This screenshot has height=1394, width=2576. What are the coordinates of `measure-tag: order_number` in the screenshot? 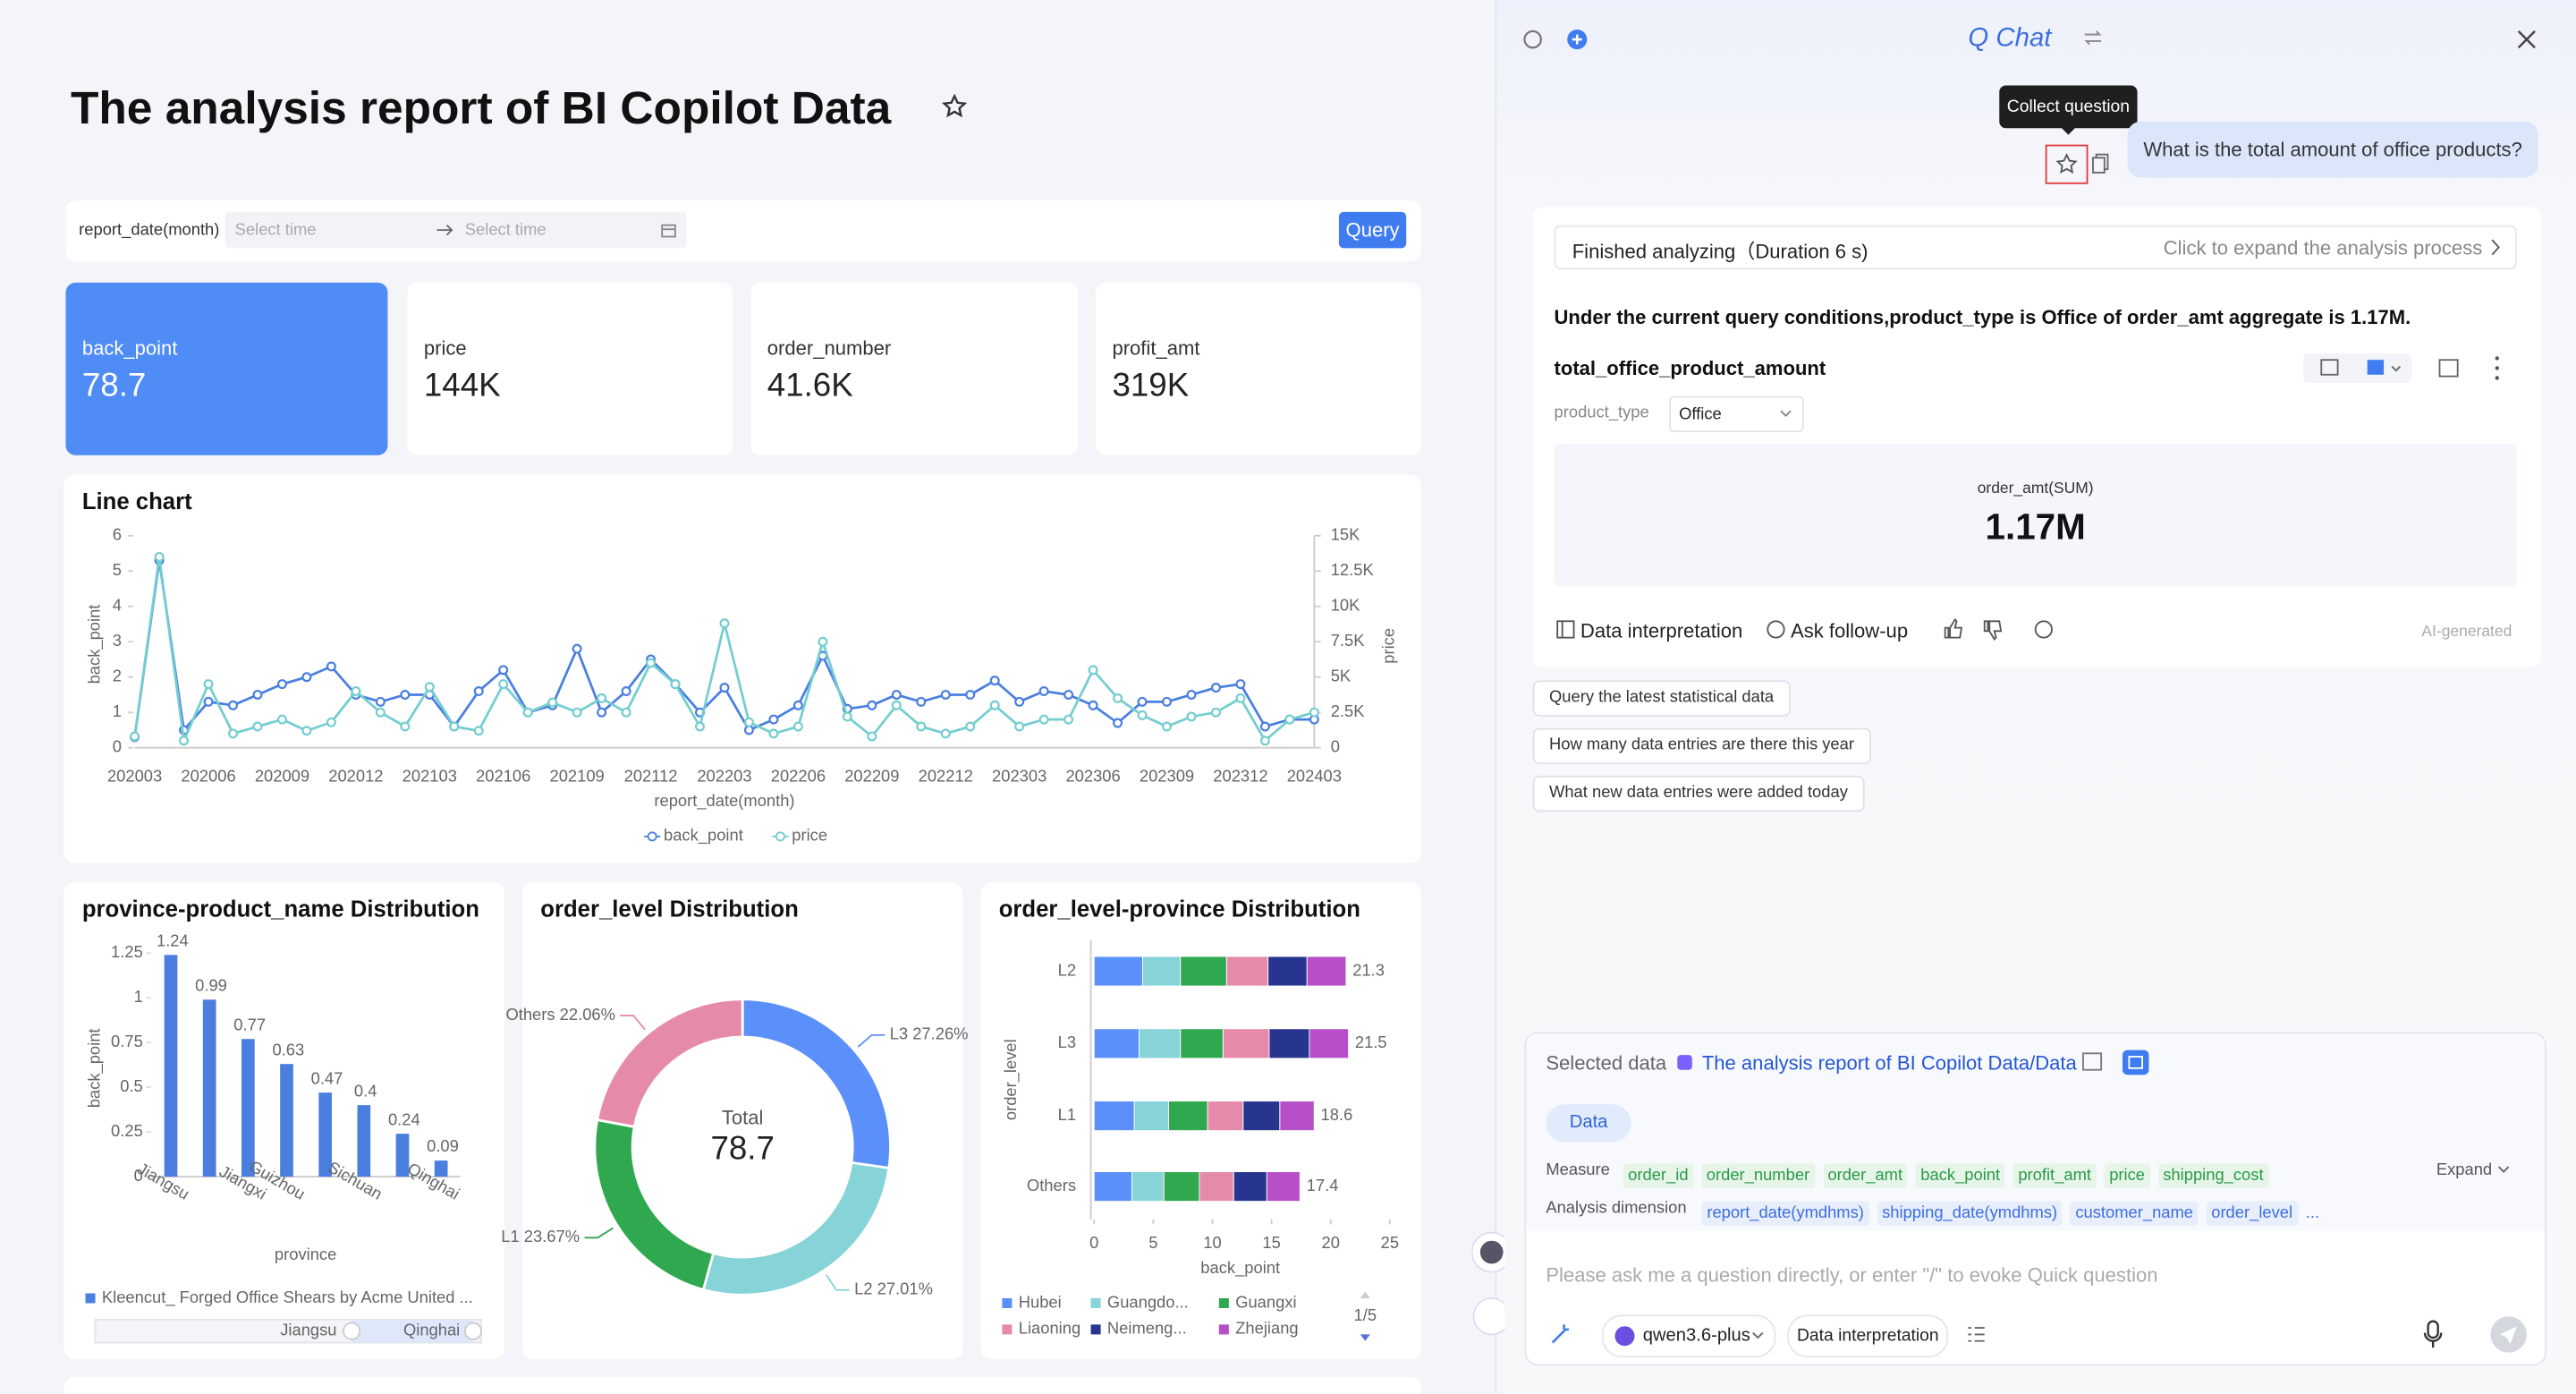 It's located at (1758, 1175).